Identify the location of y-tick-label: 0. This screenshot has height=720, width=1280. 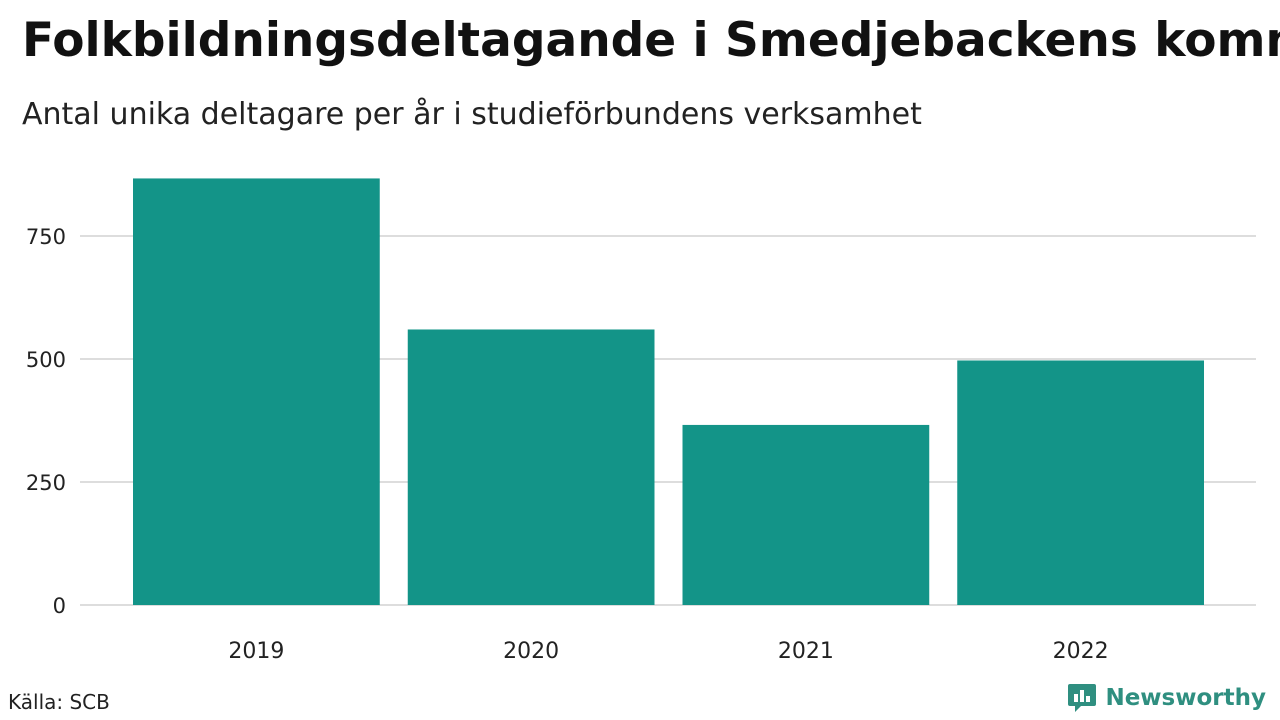
(59, 606).